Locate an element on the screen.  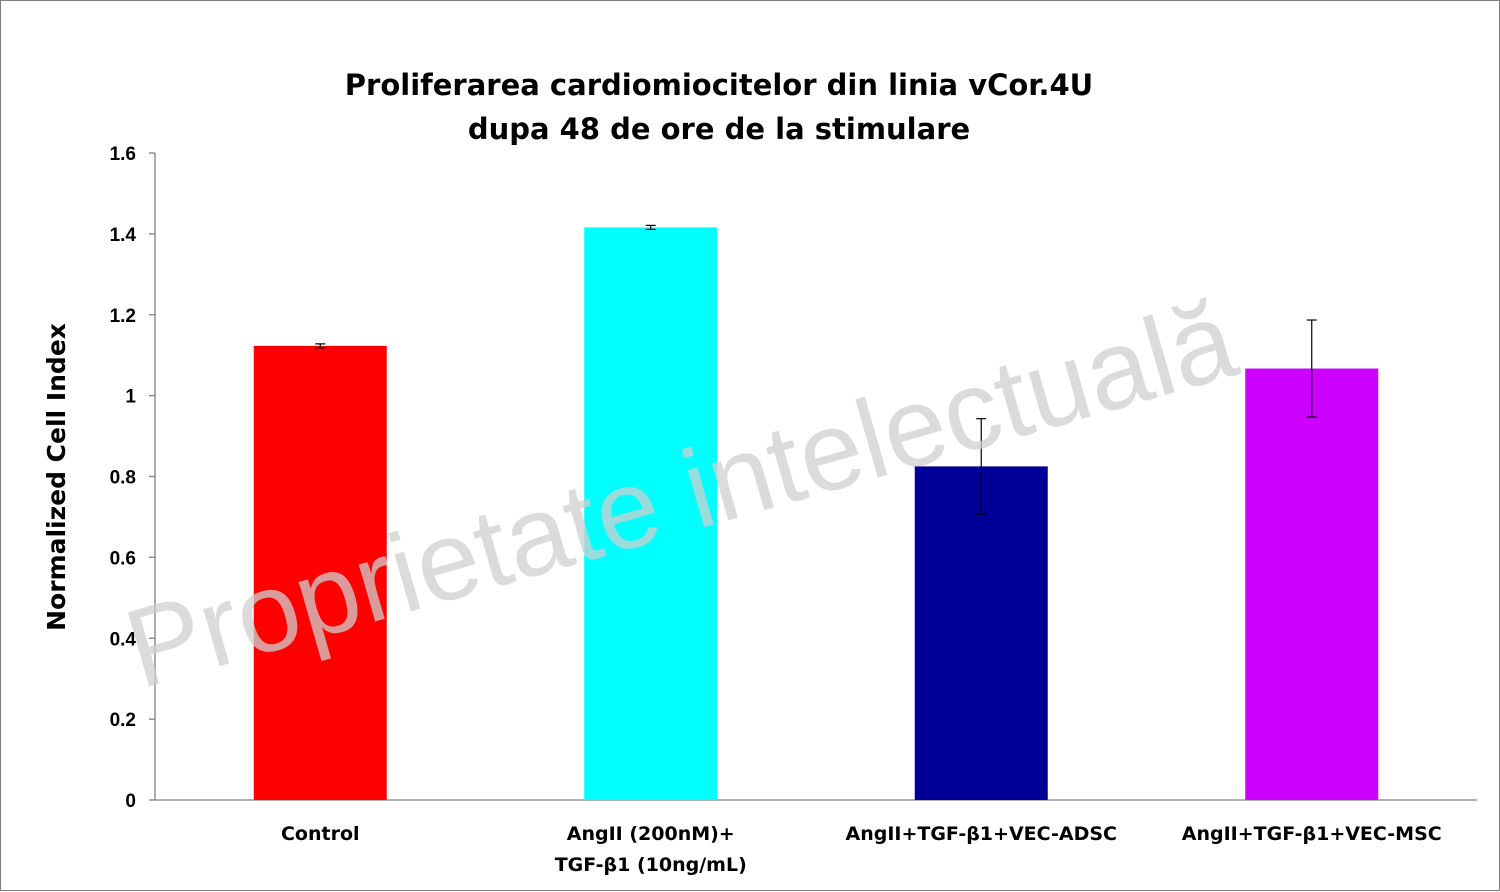
y-tick-label: 1 is located at coordinates (130, 397).